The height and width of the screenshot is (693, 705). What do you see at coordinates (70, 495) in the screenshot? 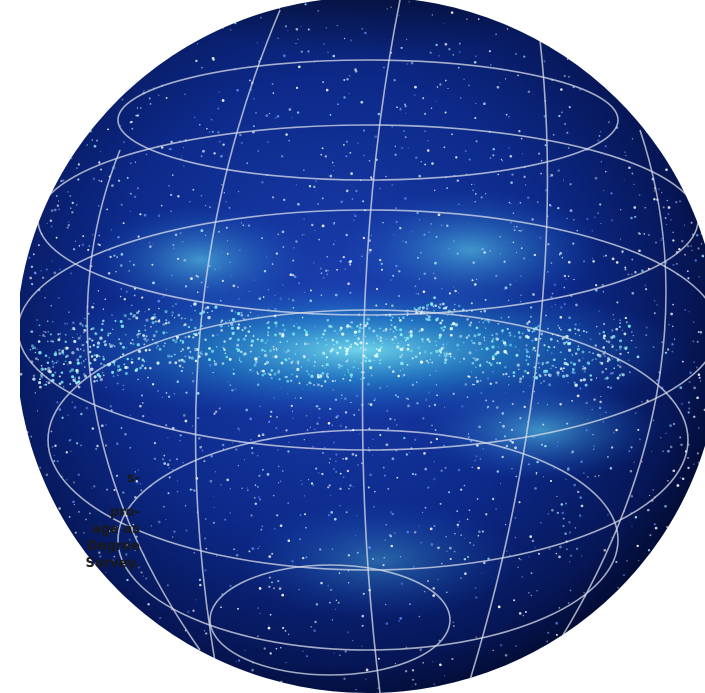
I see `caption-line` at bounding box center [70, 495].